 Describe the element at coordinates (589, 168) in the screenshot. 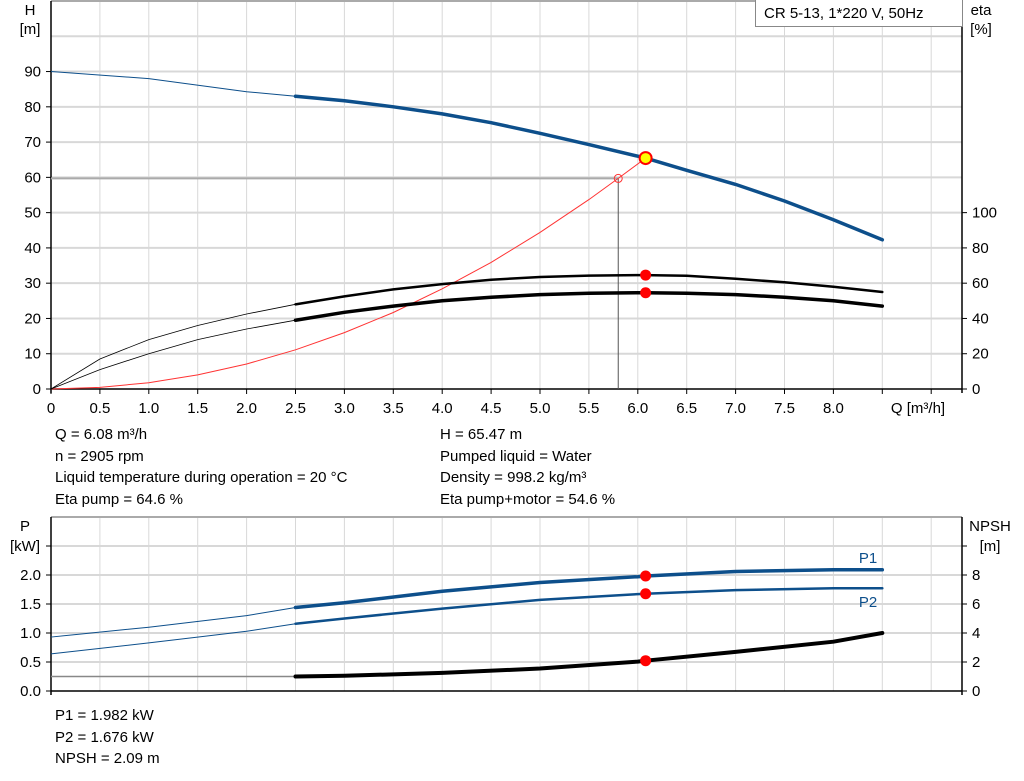

I see `head-curve` at that location.